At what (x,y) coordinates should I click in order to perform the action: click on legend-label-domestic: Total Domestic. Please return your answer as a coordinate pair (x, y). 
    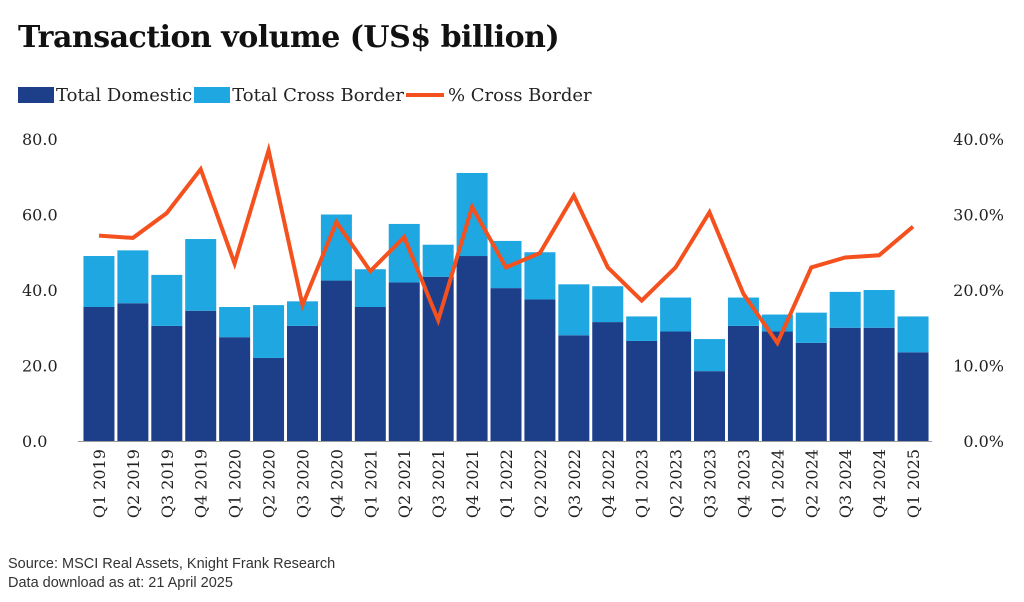
    Looking at the image, I should click on (124, 95).